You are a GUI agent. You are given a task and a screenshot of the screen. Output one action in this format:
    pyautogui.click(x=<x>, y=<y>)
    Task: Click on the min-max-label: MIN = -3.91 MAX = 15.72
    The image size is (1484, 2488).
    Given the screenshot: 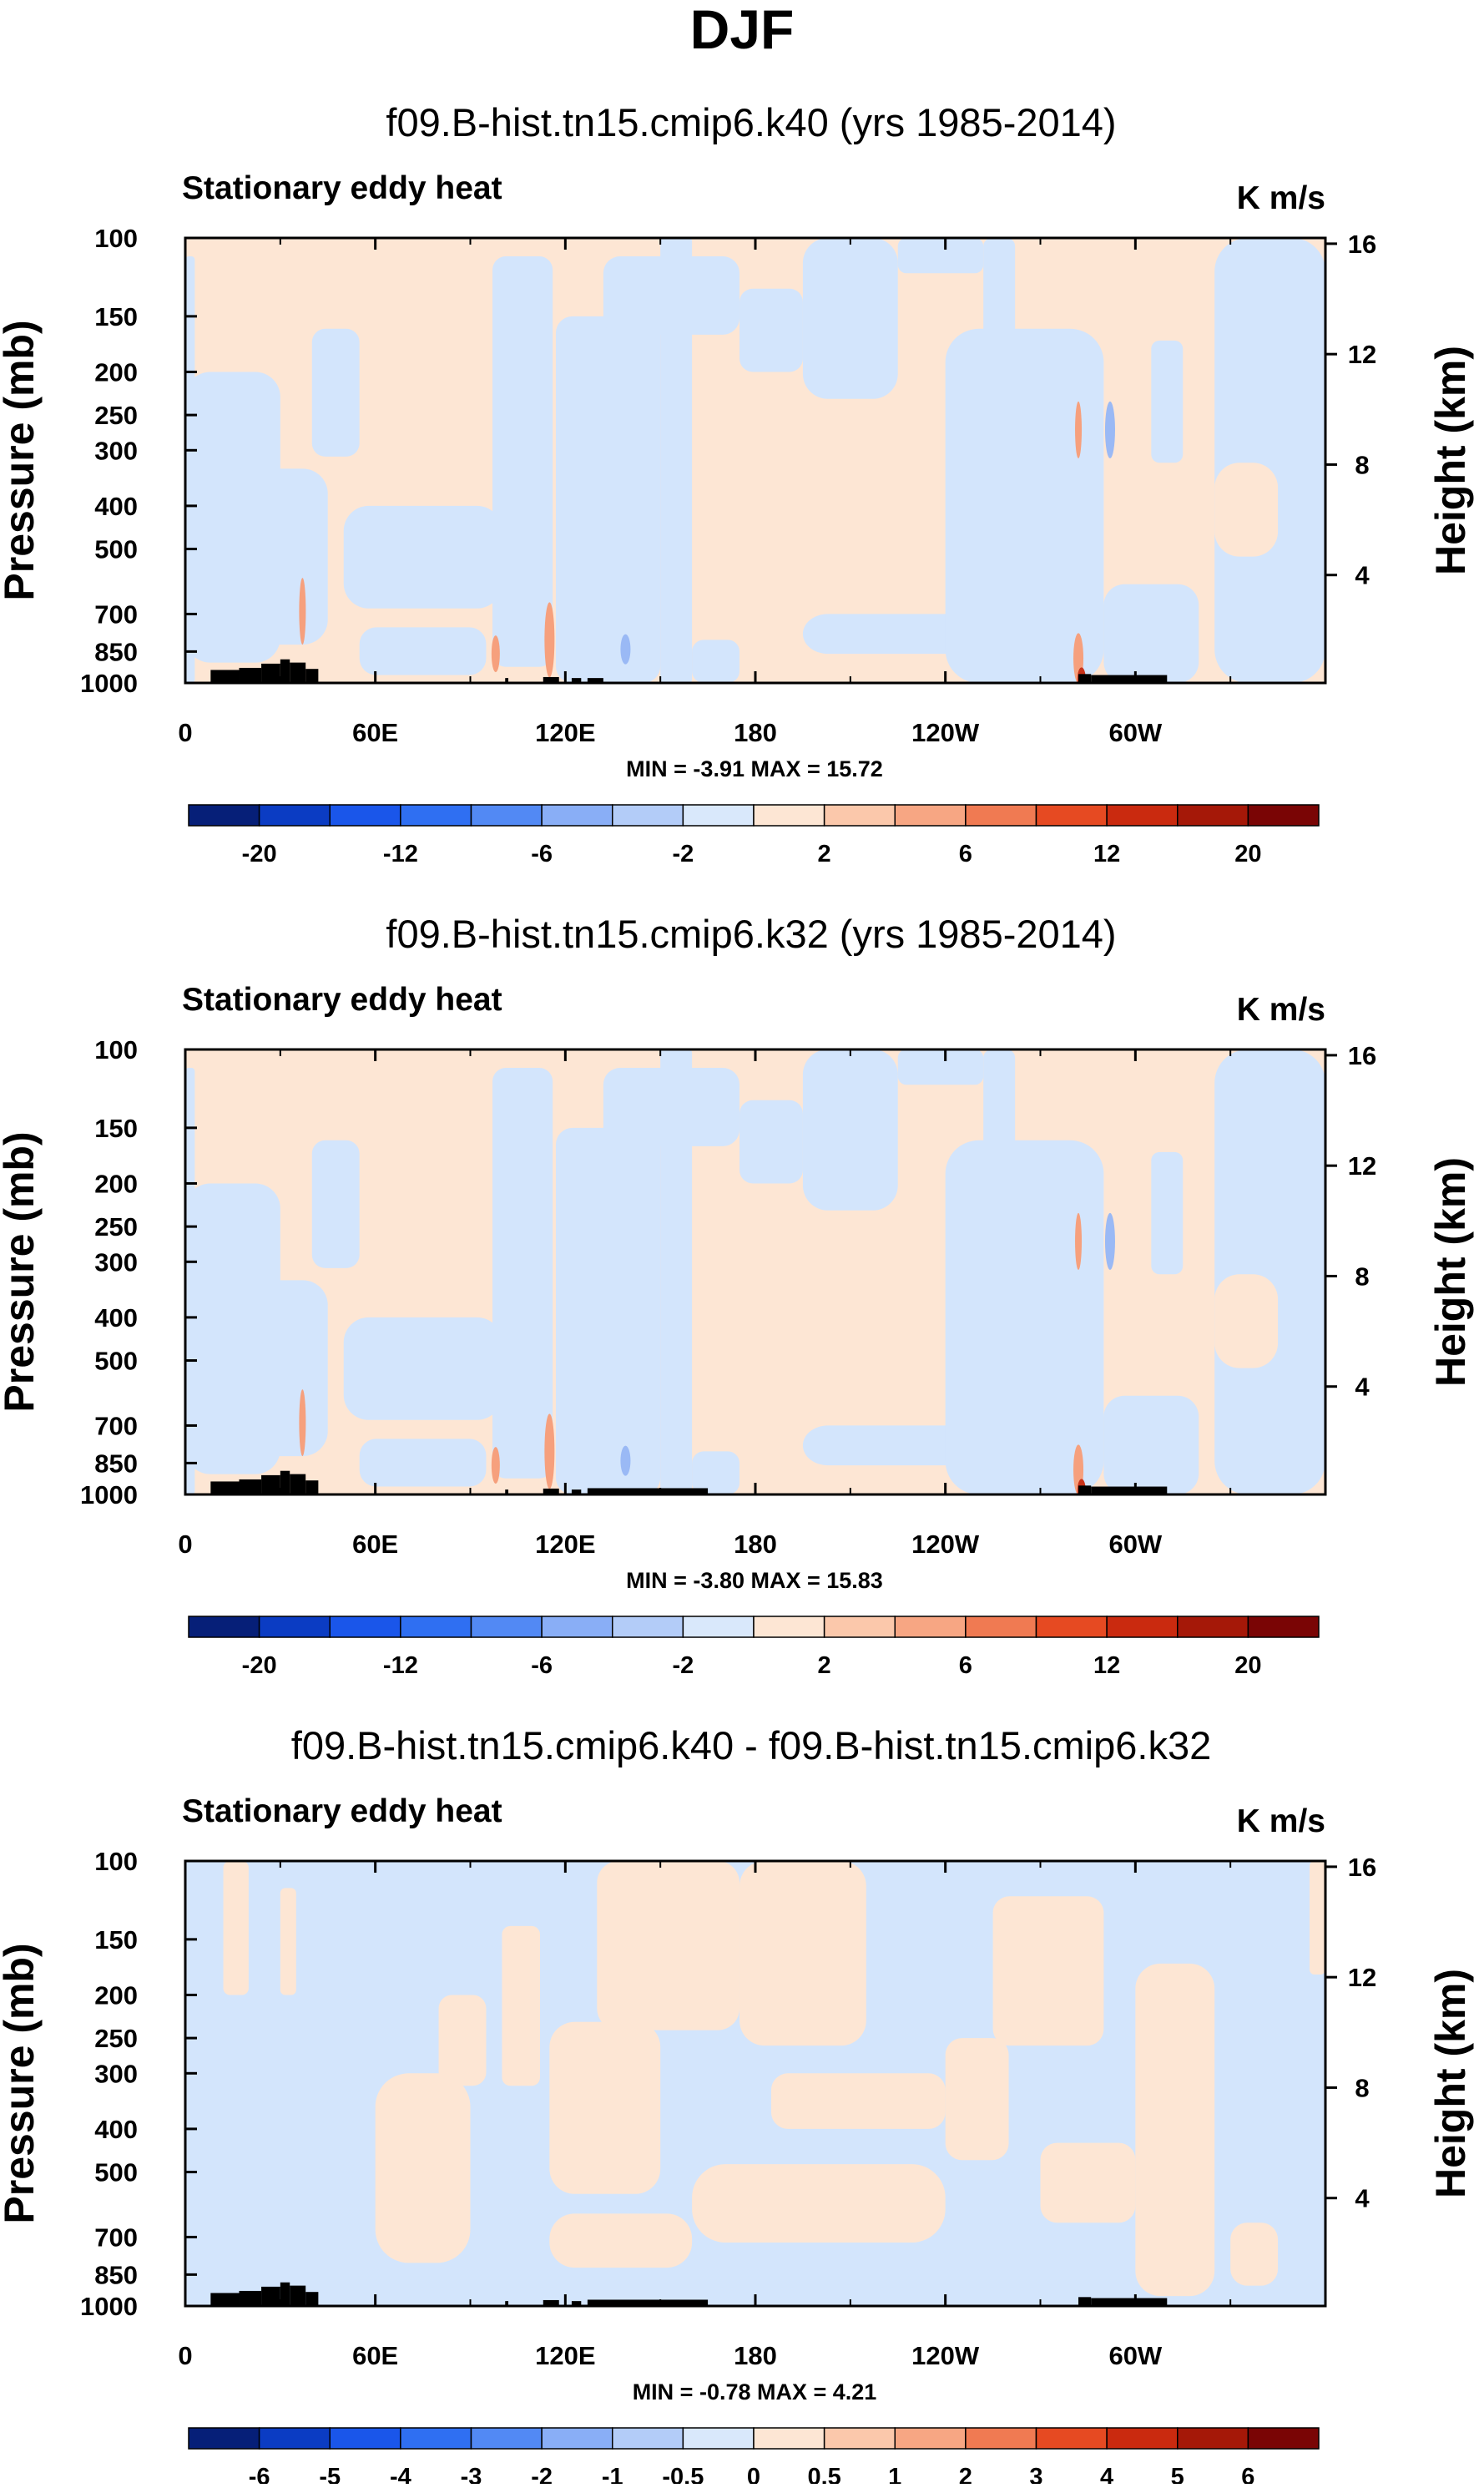 What is the action you would take?
    pyautogui.click(x=754, y=768)
    